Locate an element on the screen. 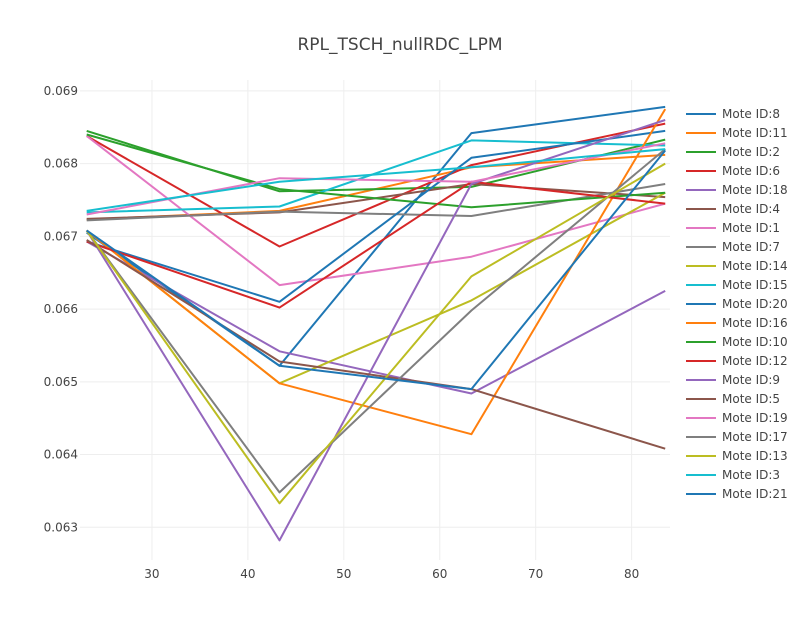 The image size is (800, 640). legend-item: Mote ID:14 is located at coordinates (737, 266).